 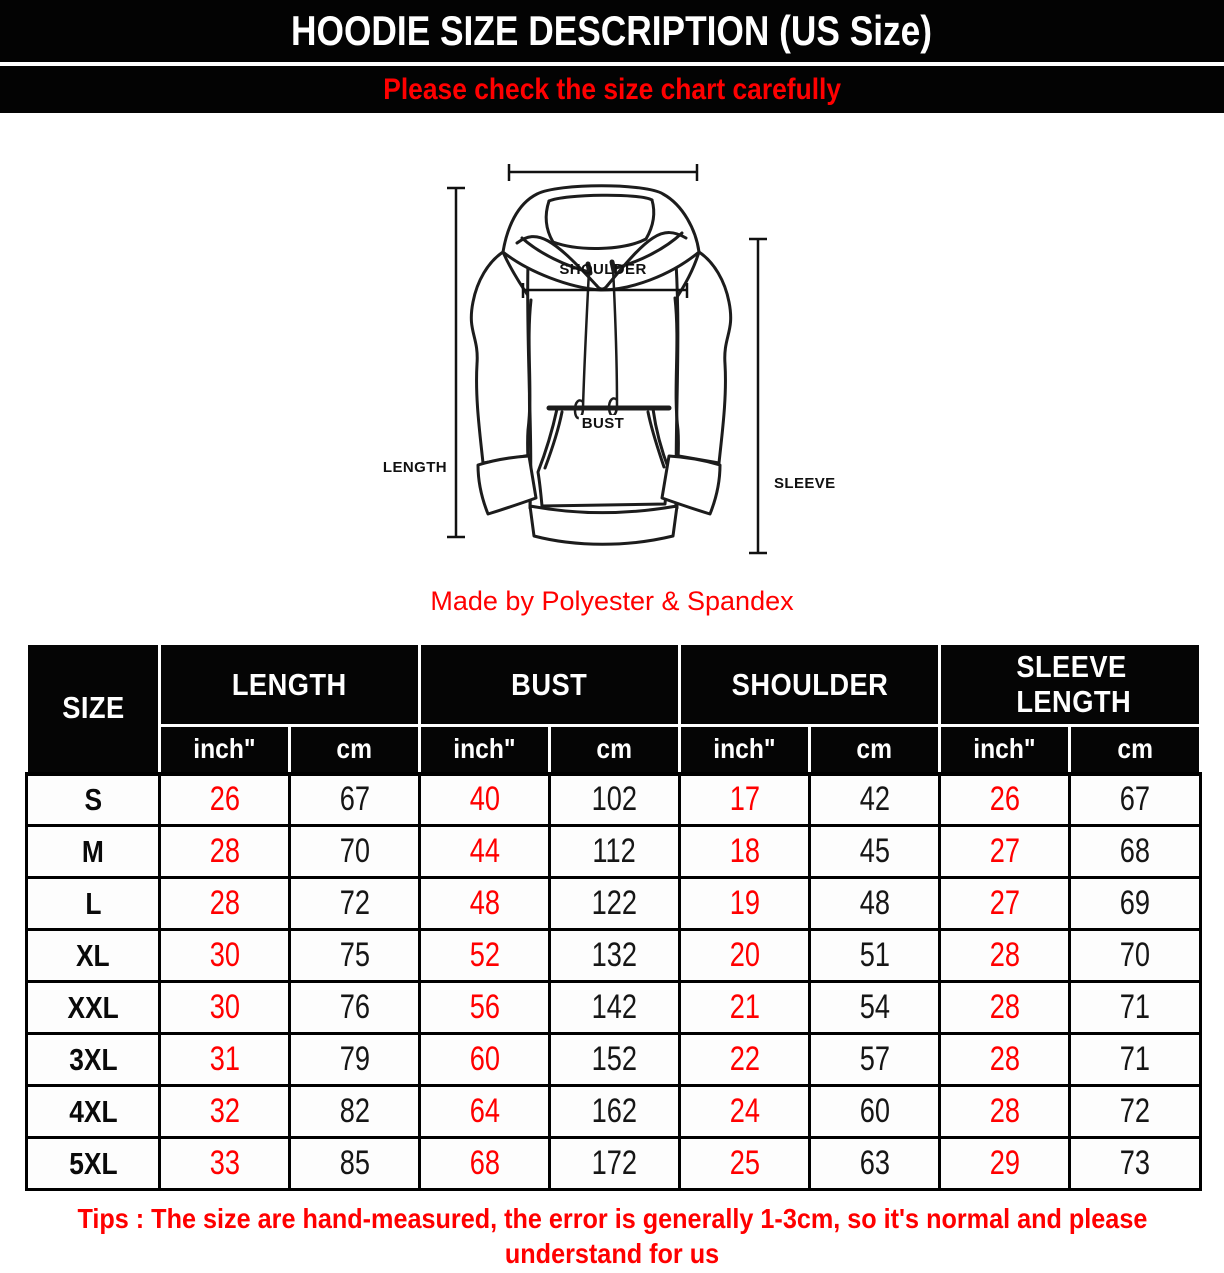 I want to click on size-cell: XL, so click(x=93, y=955).